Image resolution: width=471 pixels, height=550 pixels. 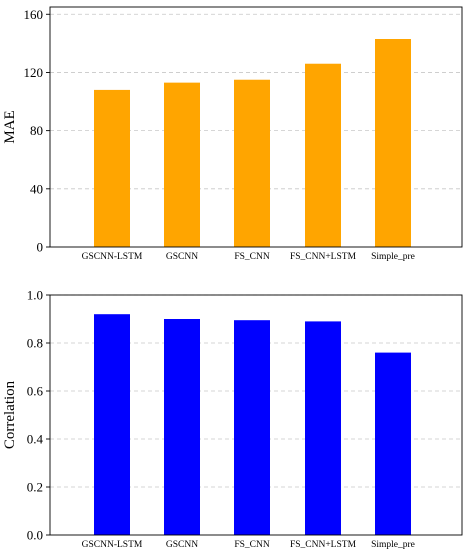 What do you see at coordinates (35, 295) in the screenshot?
I see `y-tick-label: 1.0` at bounding box center [35, 295].